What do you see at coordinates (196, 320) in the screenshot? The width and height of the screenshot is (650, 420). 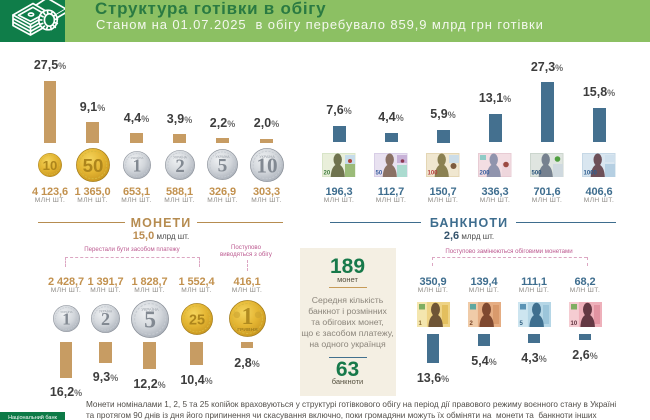 I see `svg-text: 25` at bounding box center [196, 320].